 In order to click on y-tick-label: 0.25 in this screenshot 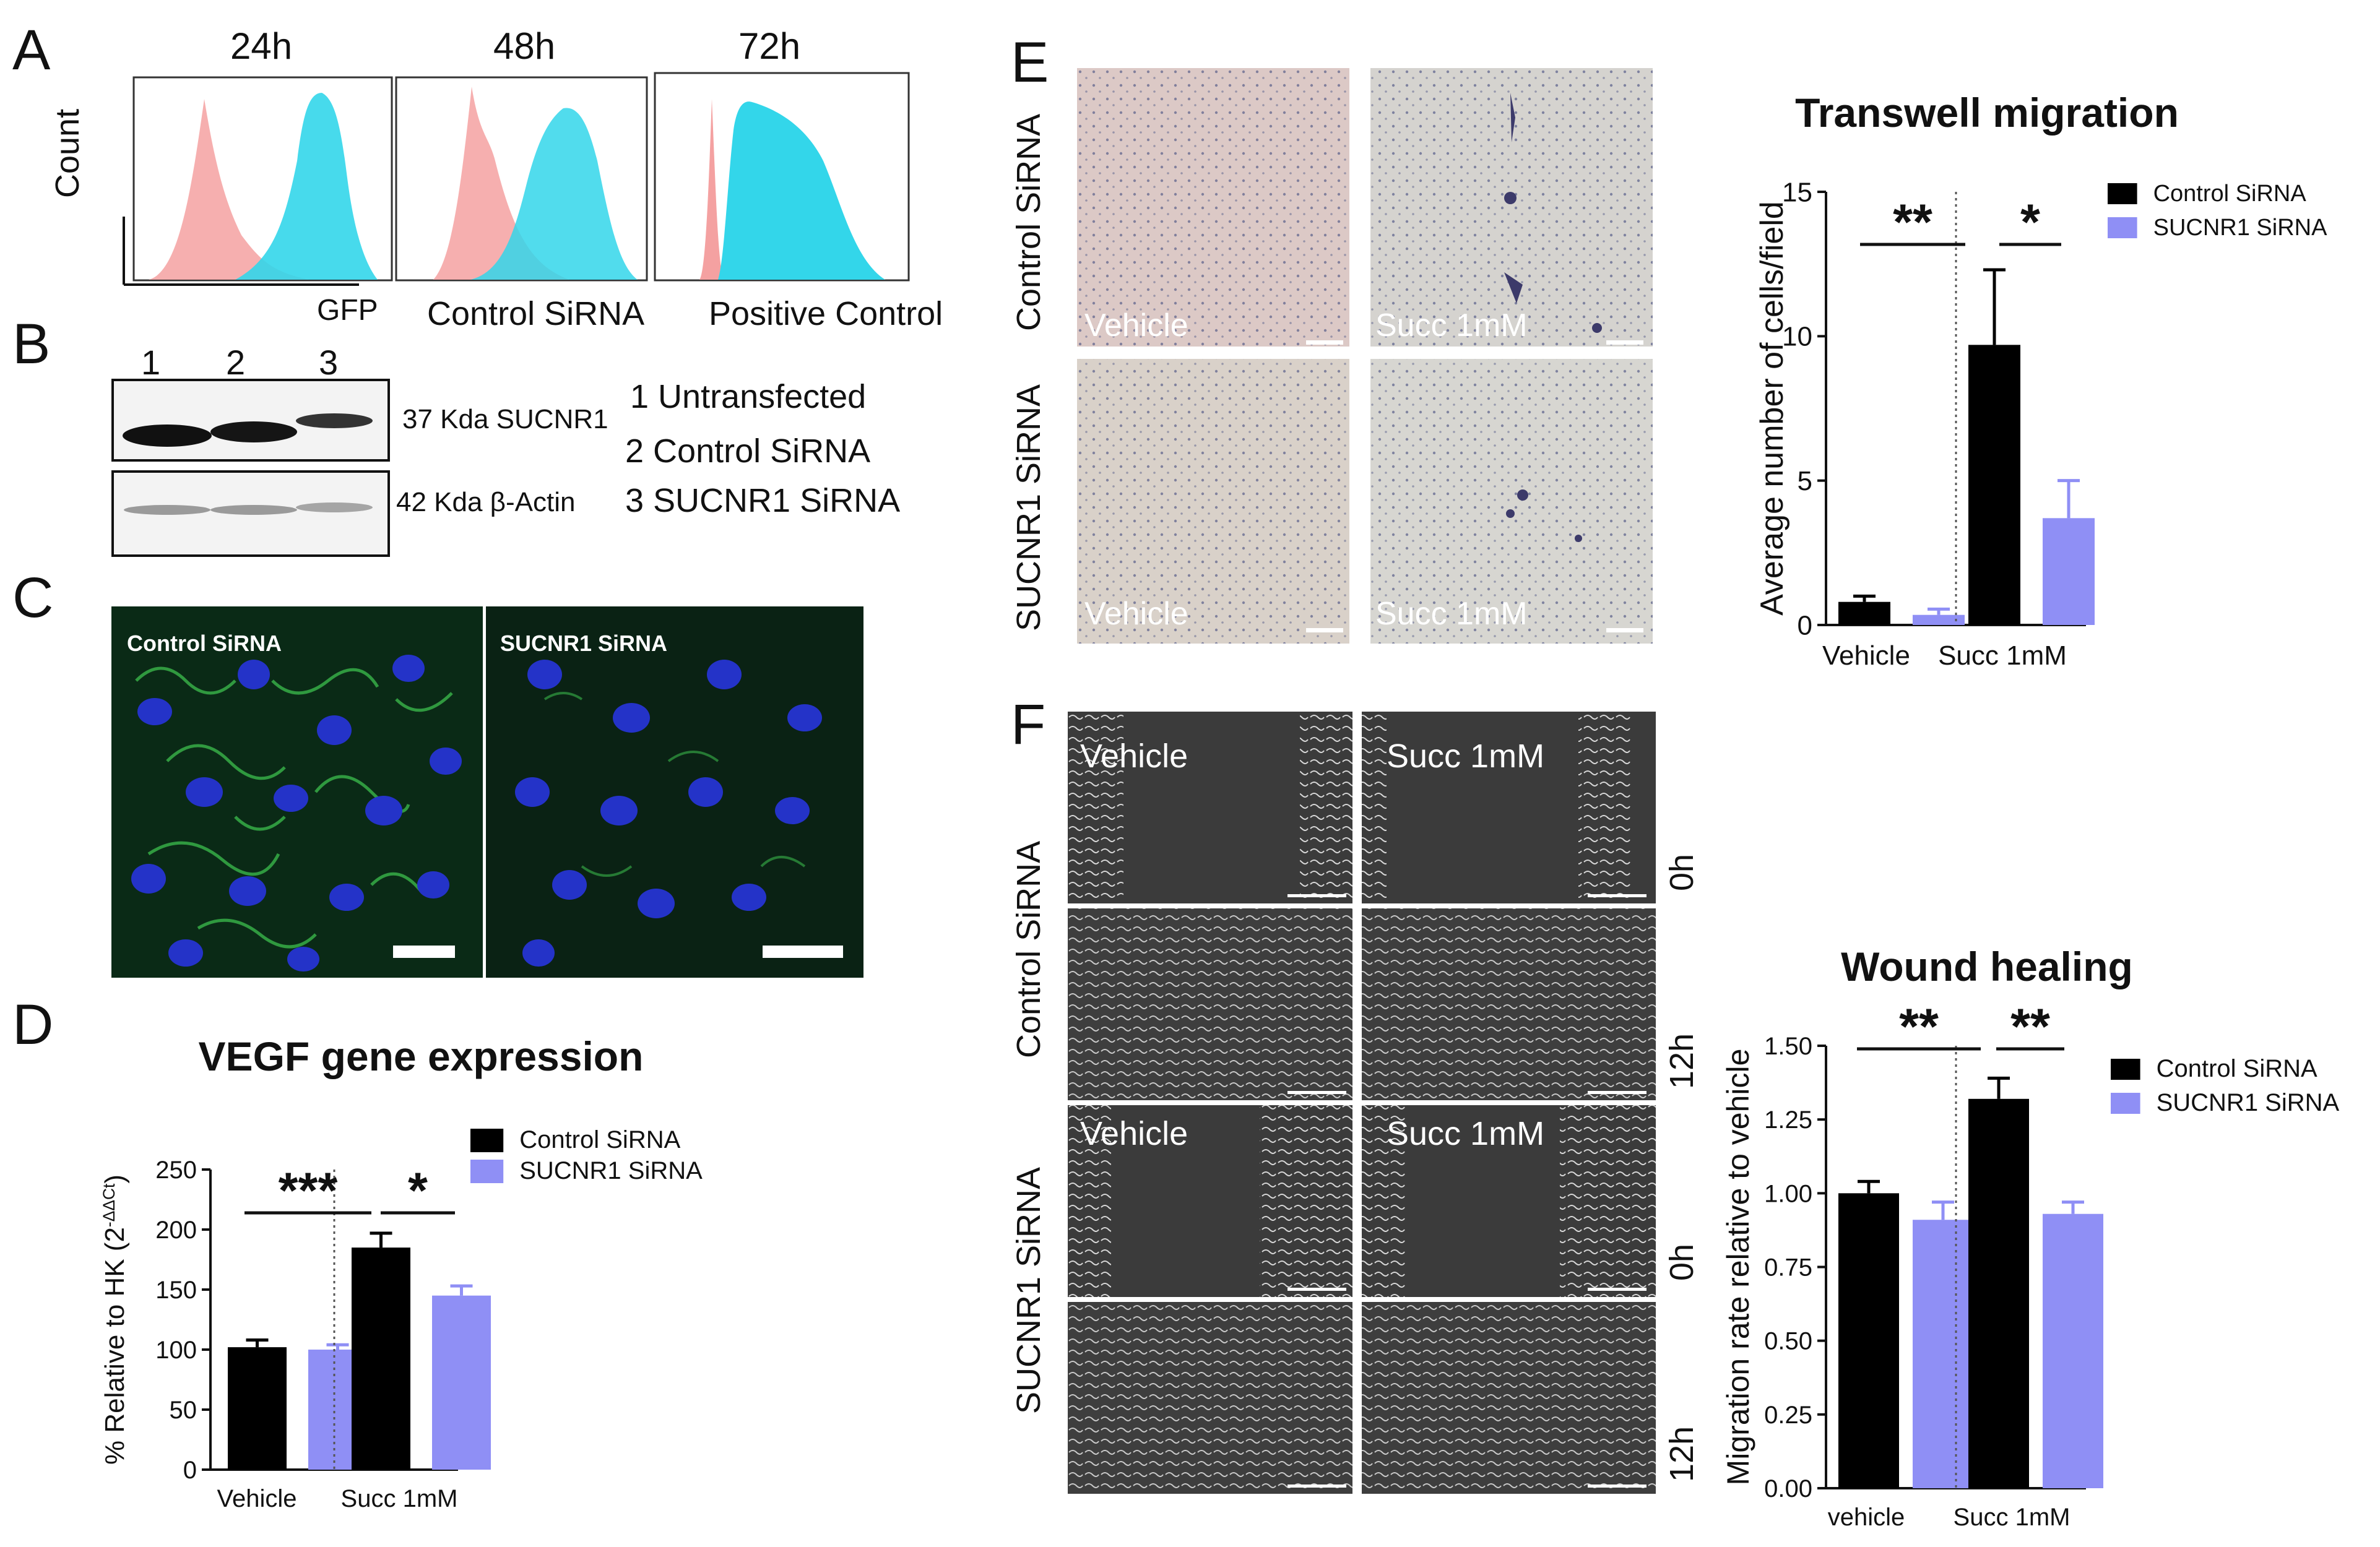, I will do `click(1788, 1415)`.